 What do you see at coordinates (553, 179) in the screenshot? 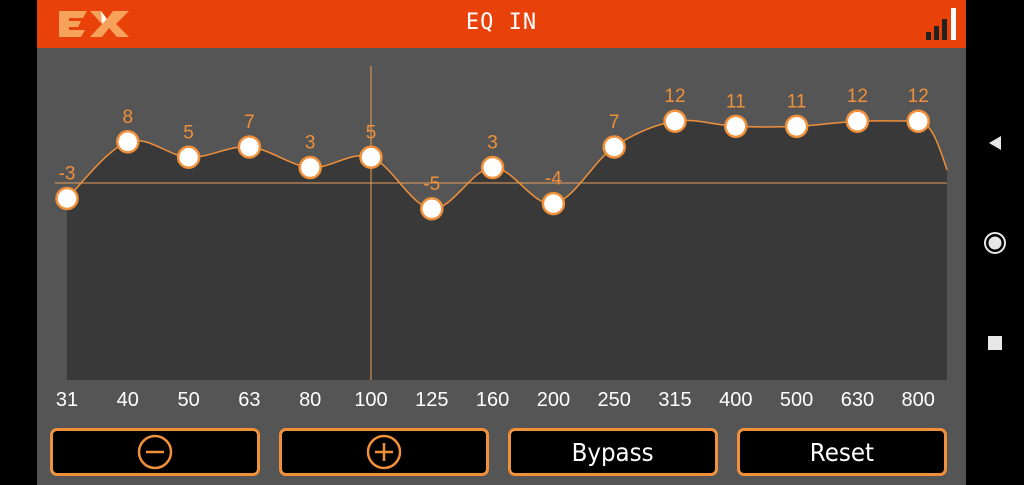
I see `band-gain-label: -4` at bounding box center [553, 179].